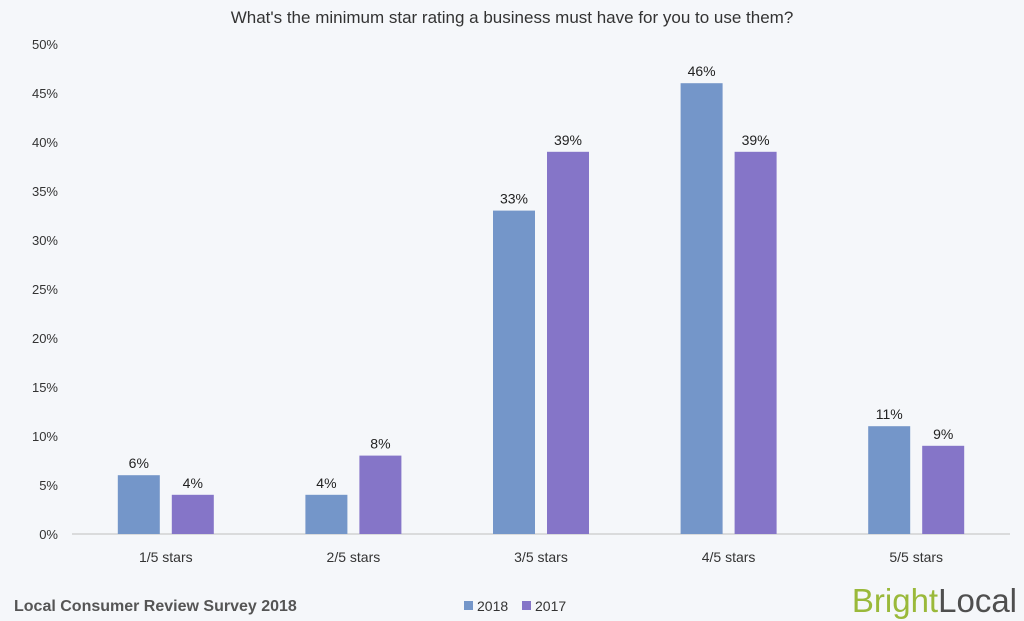  I want to click on y-axis: 0% 5% 10% 15% 20% 25% 30% 35% 40% 45% 50%, so click(45, 289).